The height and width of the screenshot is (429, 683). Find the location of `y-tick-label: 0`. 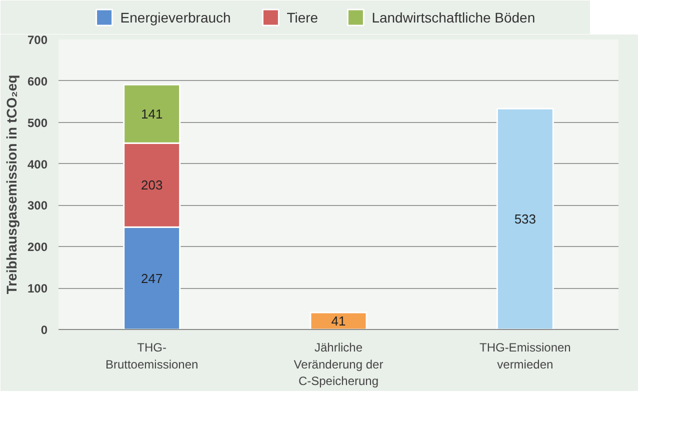

y-tick-label: 0 is located at coordinates (44, 330).